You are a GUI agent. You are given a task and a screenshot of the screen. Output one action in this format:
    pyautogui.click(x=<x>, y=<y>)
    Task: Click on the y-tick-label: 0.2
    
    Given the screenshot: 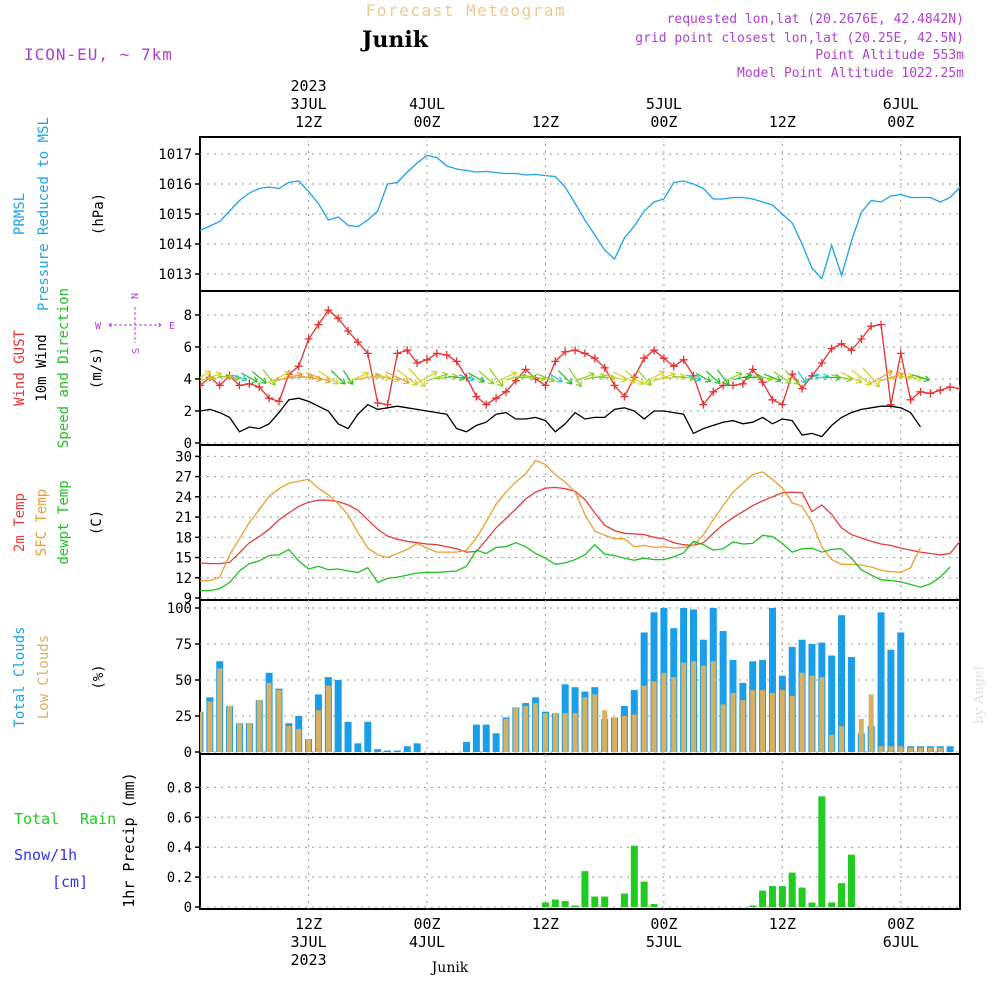 What is the action you would take?
    pyautogui.click(x=179, y=878)
    